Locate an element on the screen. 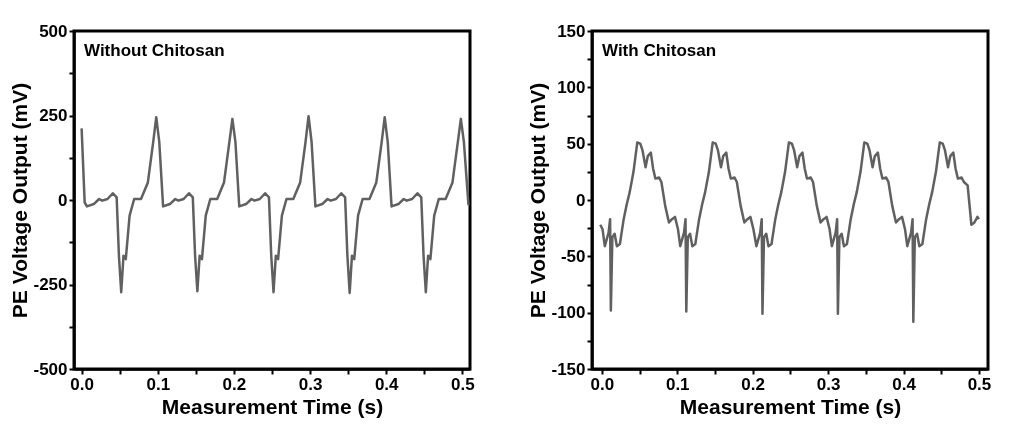 The image size is (1011, 437). y-tick-label: -50 is located at coordinates (573, 256).